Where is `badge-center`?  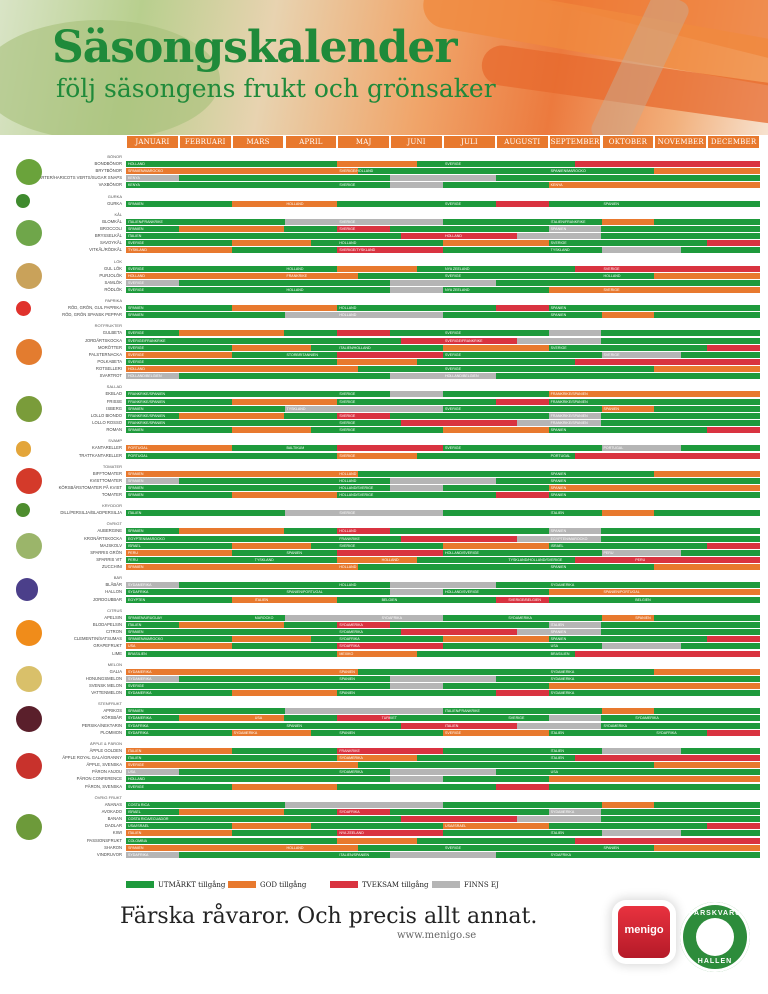
badge-center is located at coordinates (715, 937).